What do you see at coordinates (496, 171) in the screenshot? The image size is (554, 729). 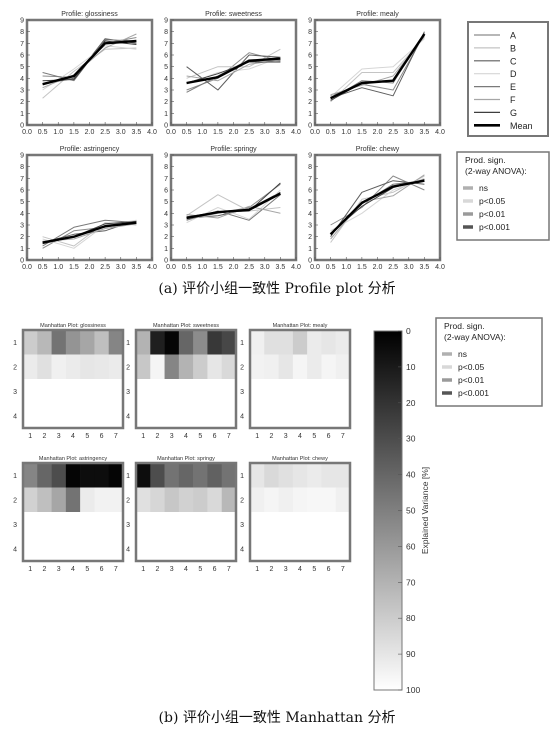 I see `legend-subtitle: (2-way ANOVA):` at bounding box center [496, 171].